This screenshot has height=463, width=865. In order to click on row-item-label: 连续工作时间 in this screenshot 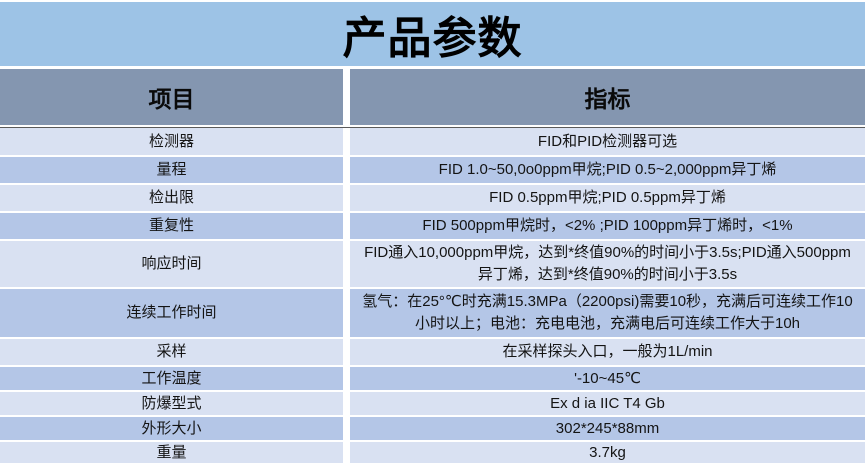, I will do `click(171, 313)`.